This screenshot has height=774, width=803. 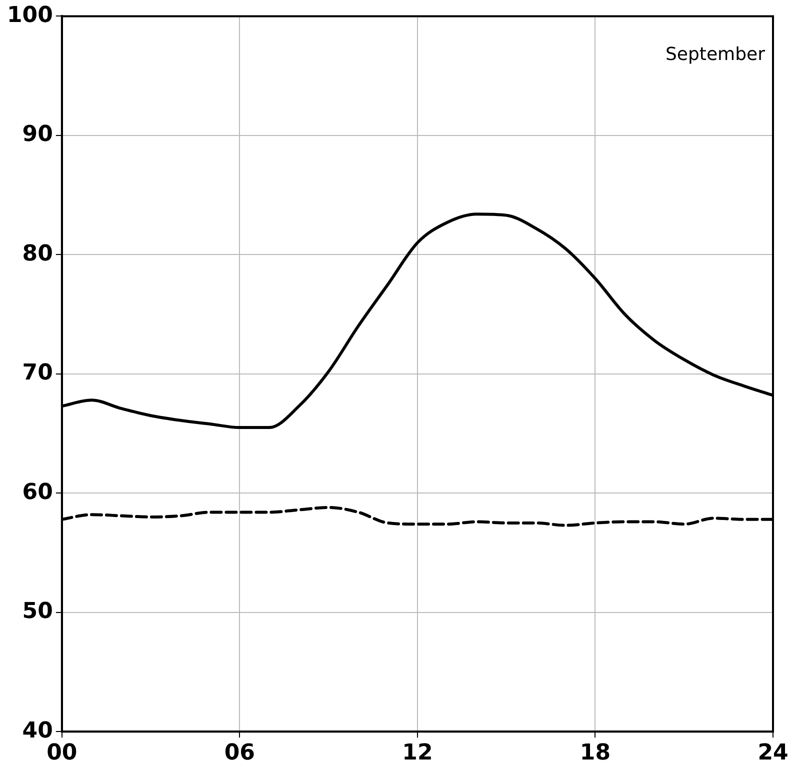 What do you see at coordinates (29, 15) in the screenshot?
I see `y-tick-label: 100` at bounding box center [29, 15].